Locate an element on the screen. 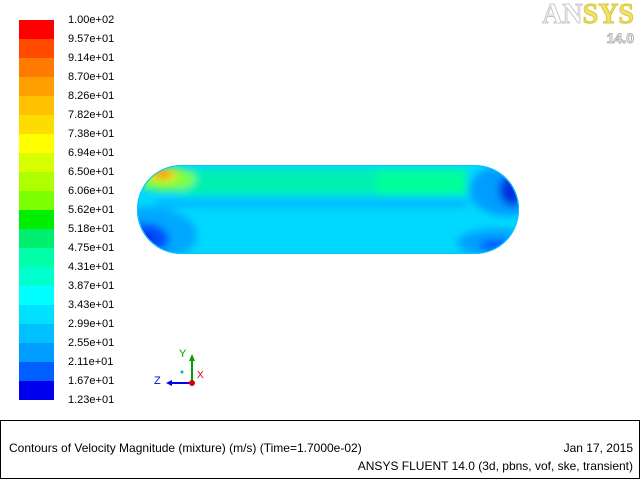 Image resolution: width=640 pixels, height=480 pixels. colorbar-tick-label: 9.57e+01 is located at coordinates (91, 39).